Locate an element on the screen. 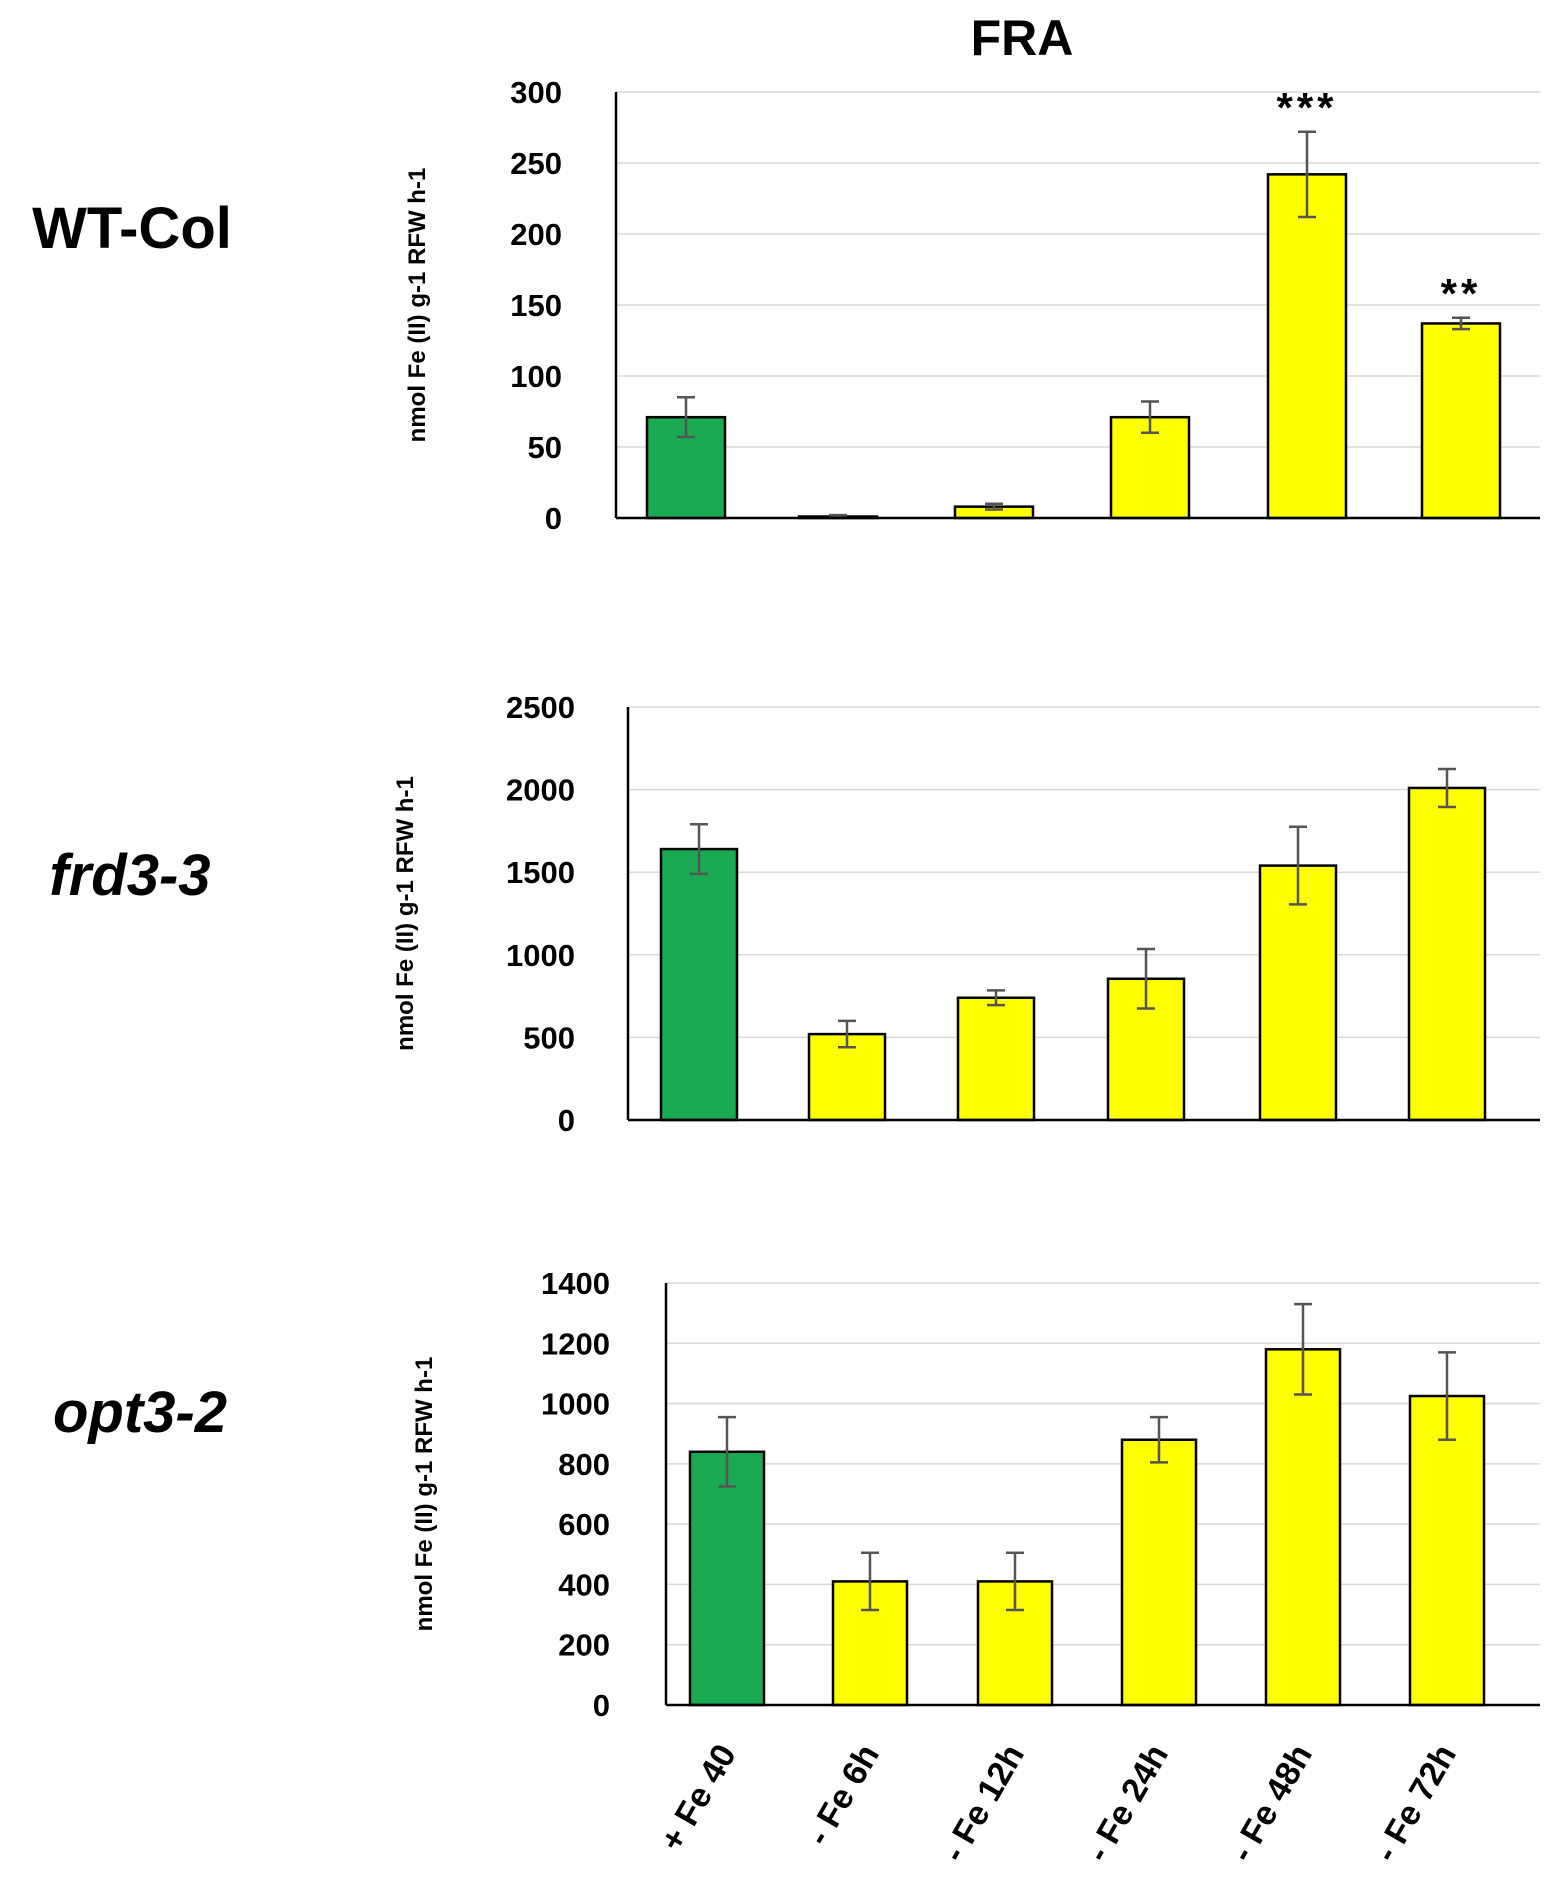 This screenshot has height=1898, width=1559. genotype-label: WT-Col is located at coordinates (132, 228).